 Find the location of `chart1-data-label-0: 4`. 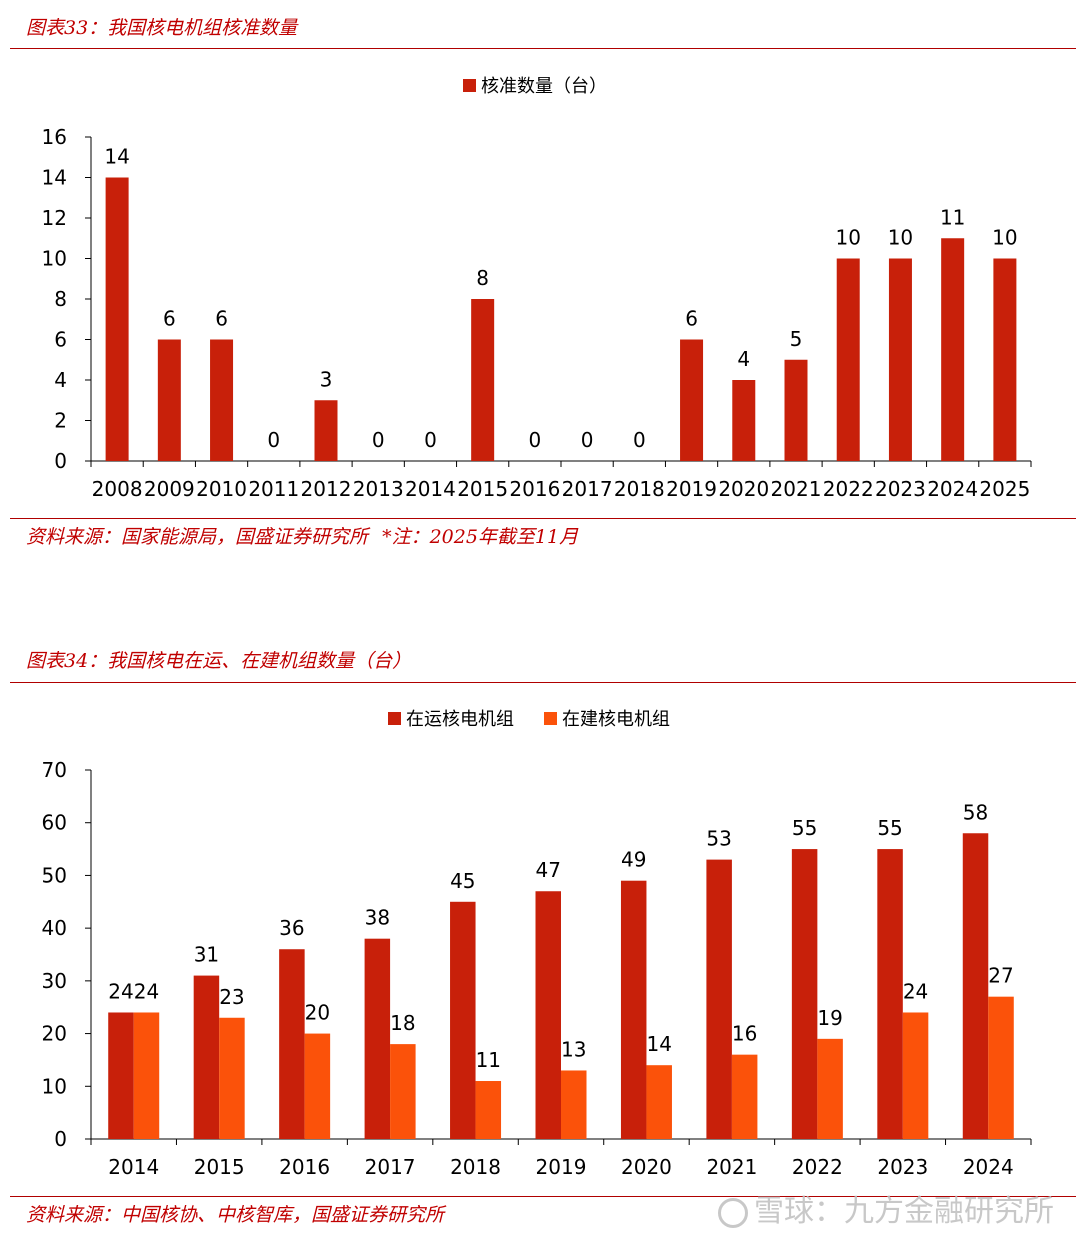

chart1-data-label-0: 4 is located at coordinates (743, 359).